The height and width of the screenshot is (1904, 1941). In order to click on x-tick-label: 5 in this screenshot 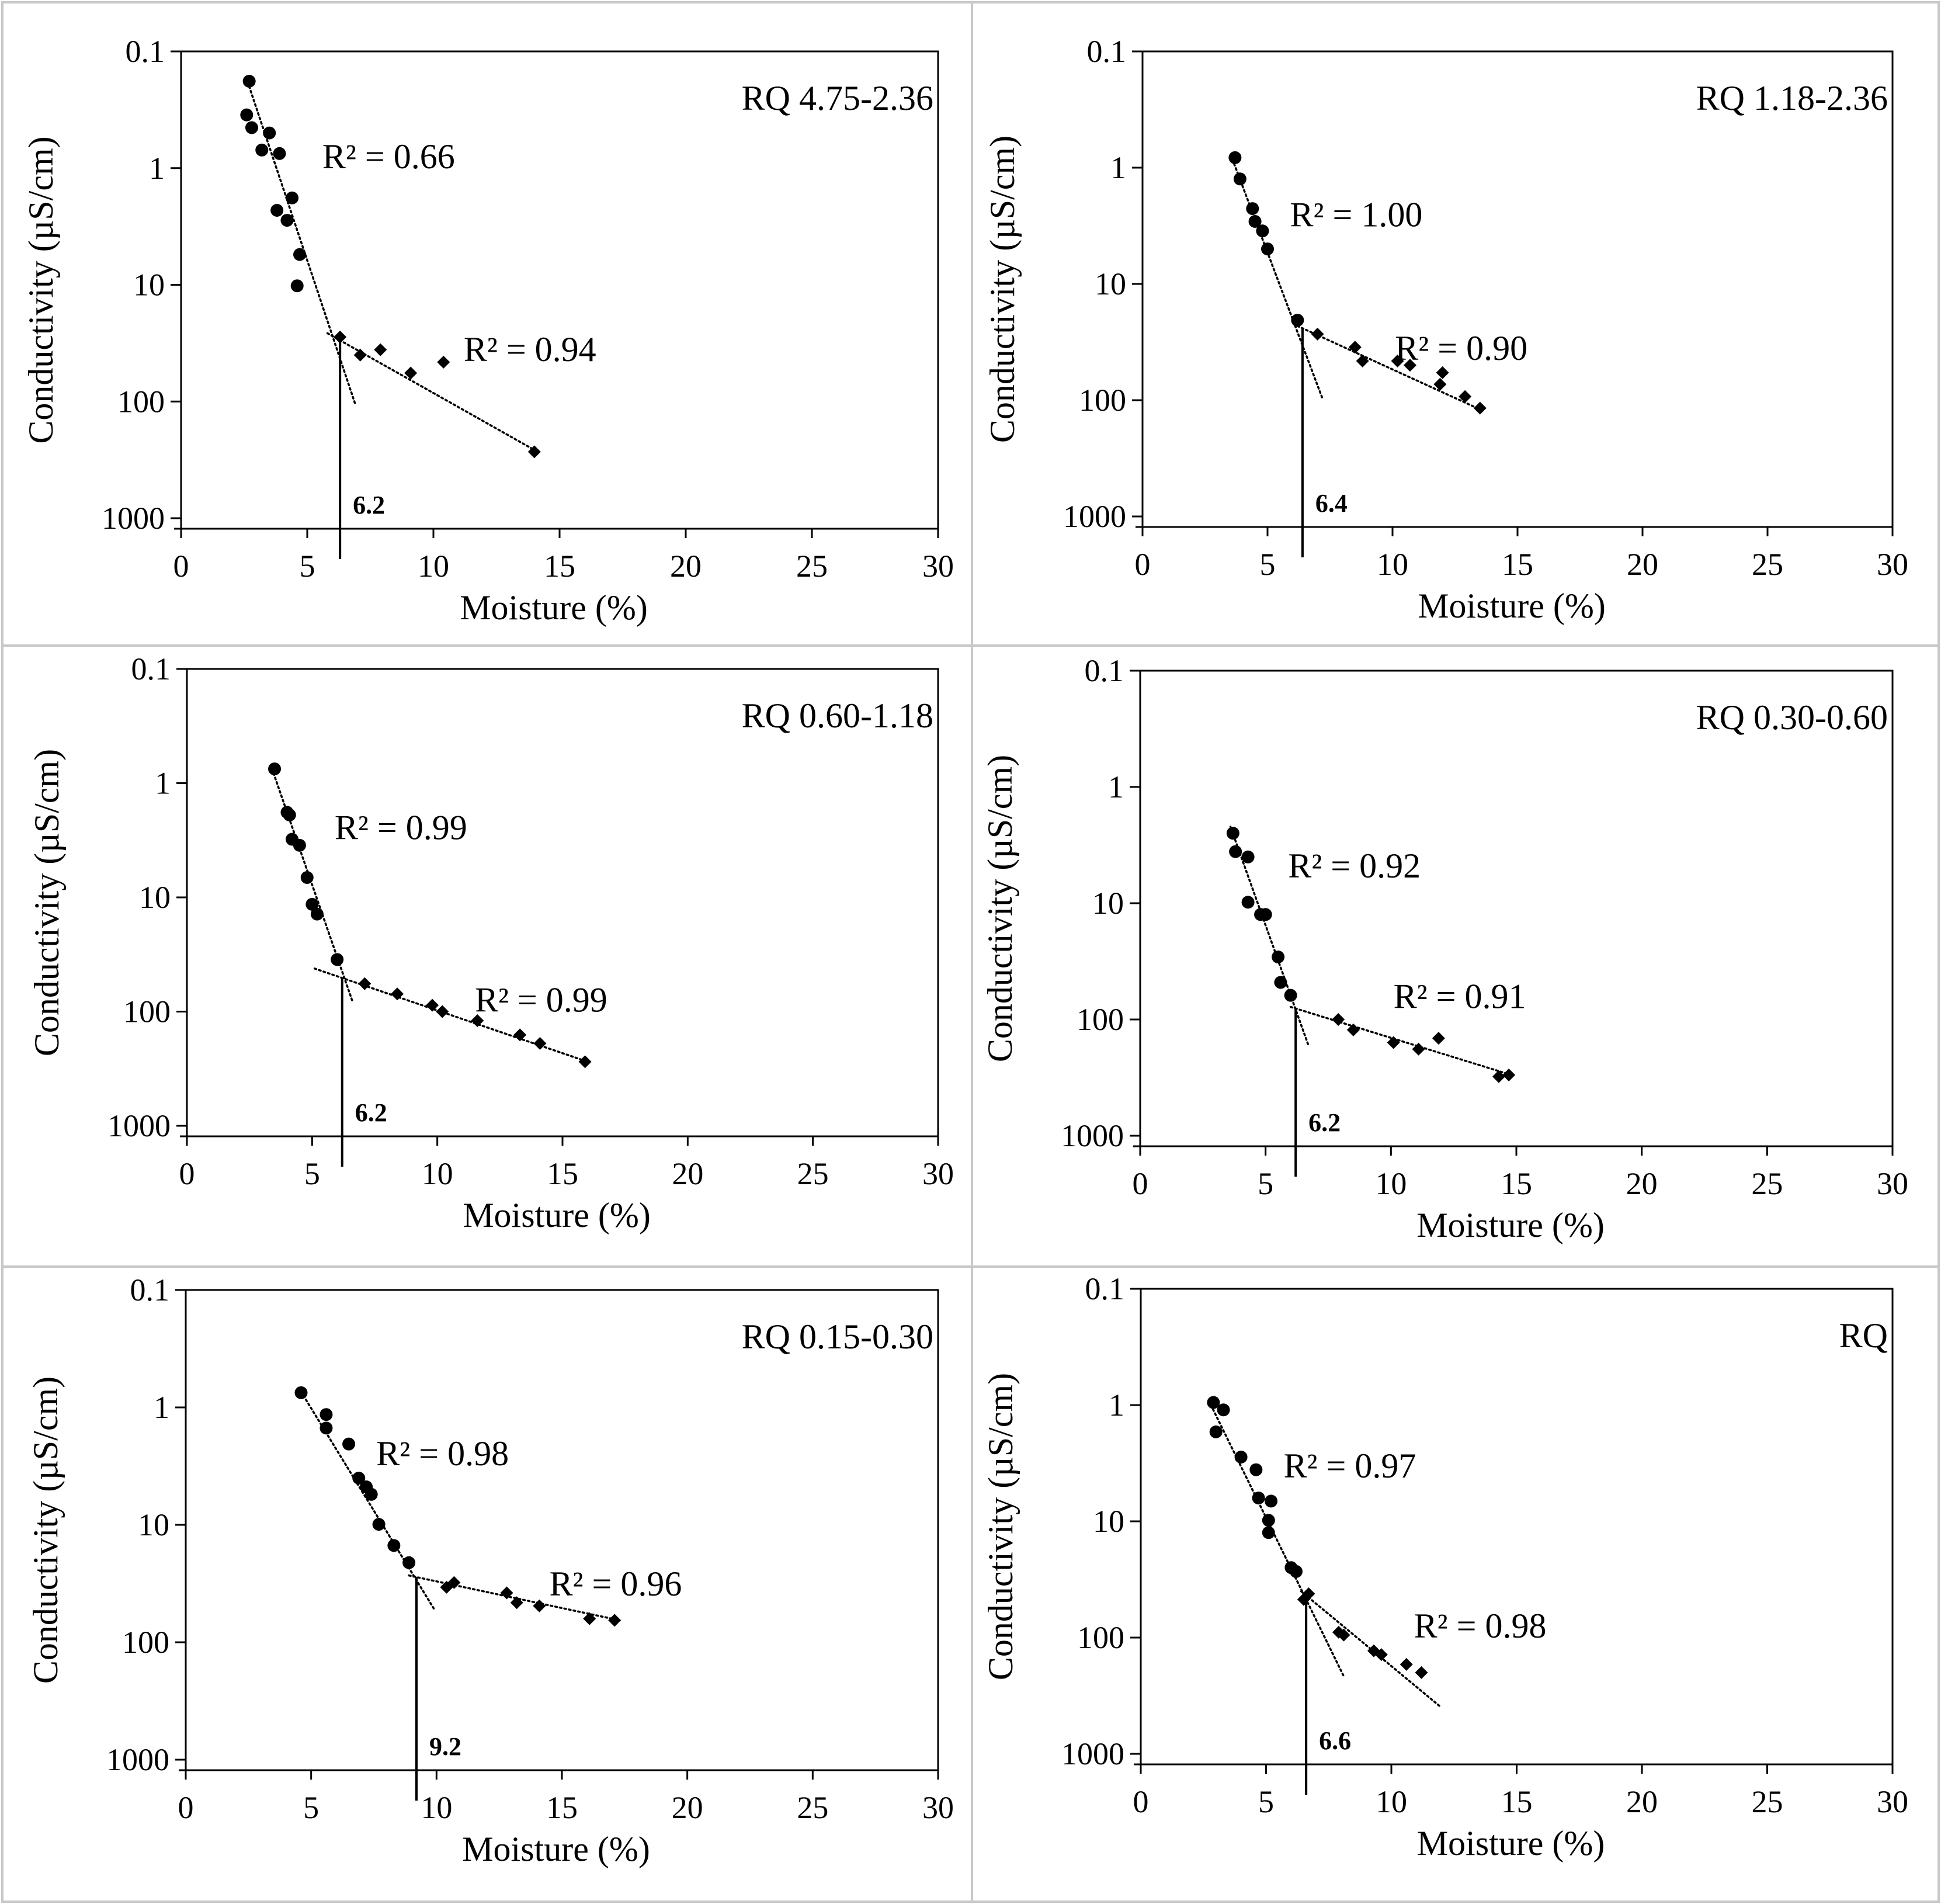, I will do `click(1266, 1801)`.